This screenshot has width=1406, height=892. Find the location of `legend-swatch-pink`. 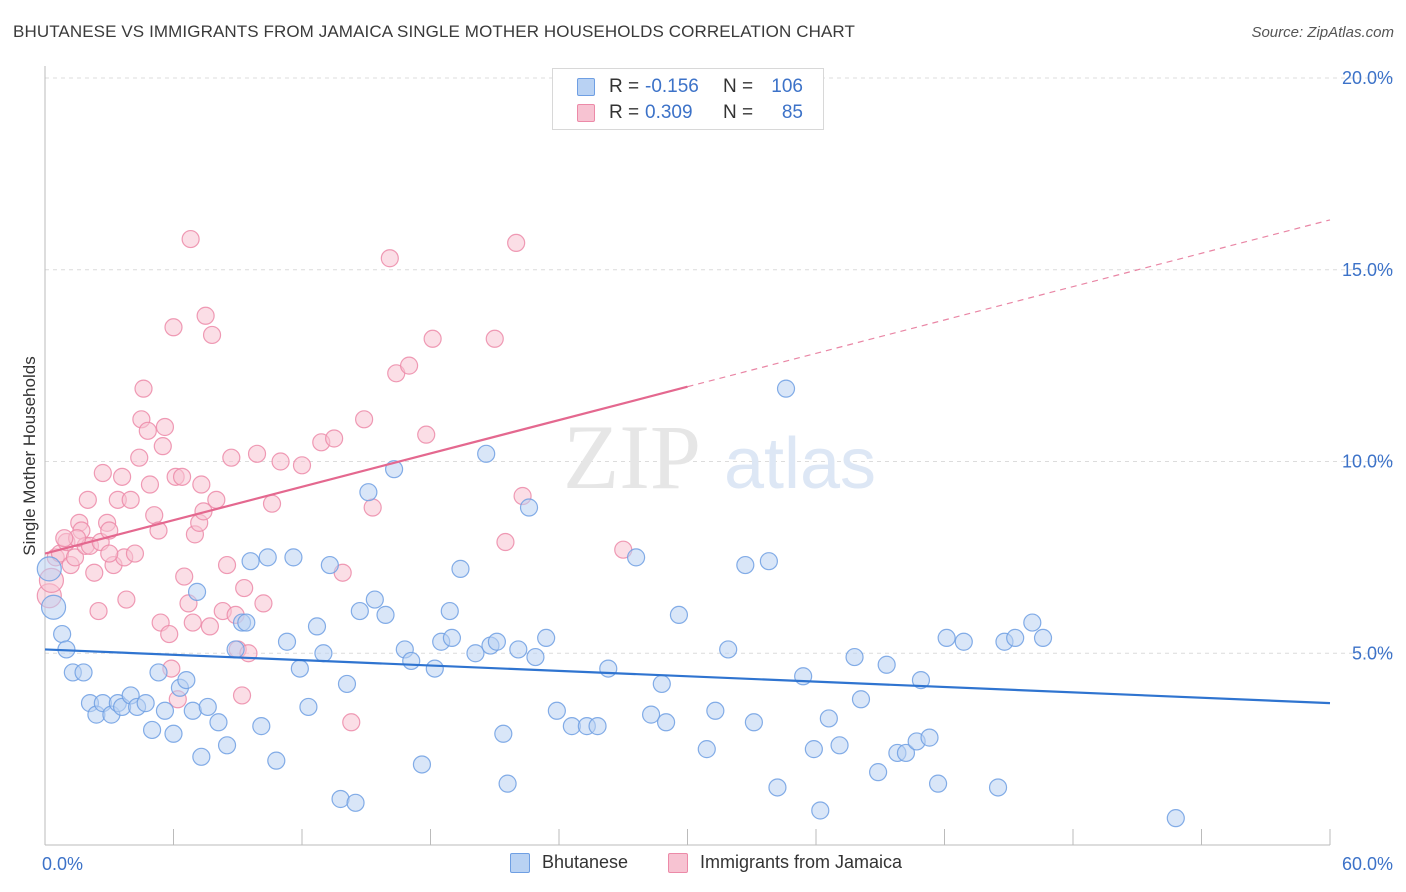

legend-swatch-pink is located at coordinates (586, 113).